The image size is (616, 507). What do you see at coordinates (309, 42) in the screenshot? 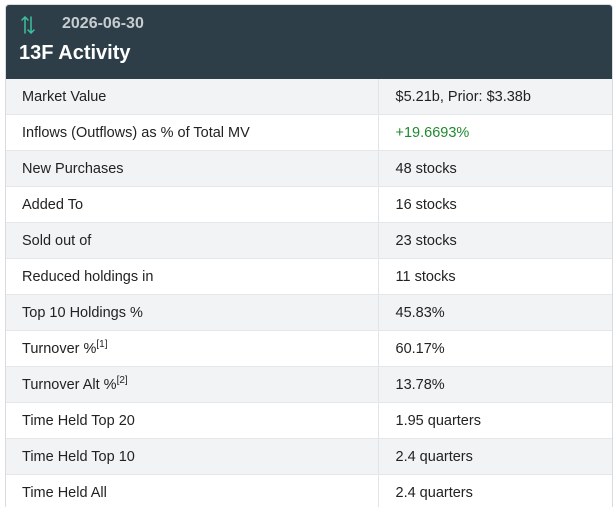
I see `card-header: 2026-06-30 13F Activity` at bounding box center [309, 42].